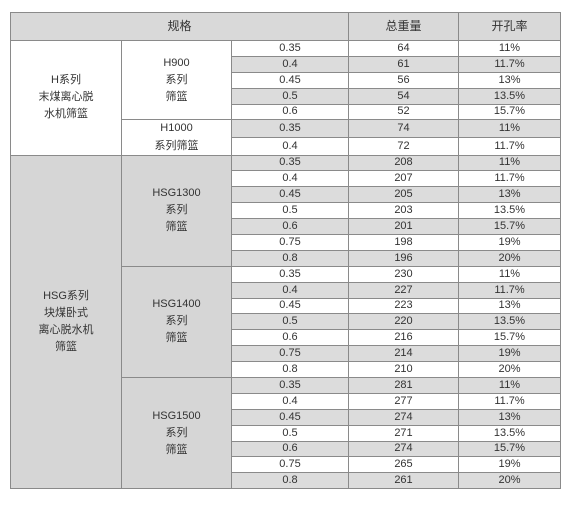  I want to click on table-row: 0.4 227 11.7%, so click(286, 290).